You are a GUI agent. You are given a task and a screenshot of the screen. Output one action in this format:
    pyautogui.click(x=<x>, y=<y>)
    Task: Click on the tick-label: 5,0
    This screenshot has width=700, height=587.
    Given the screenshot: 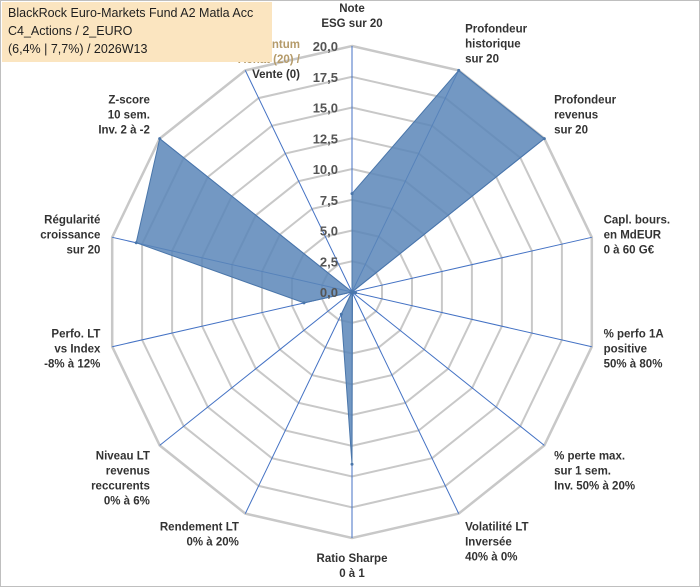 What is the action you would take?
    pyautogui.click(x=329, y=231)
    